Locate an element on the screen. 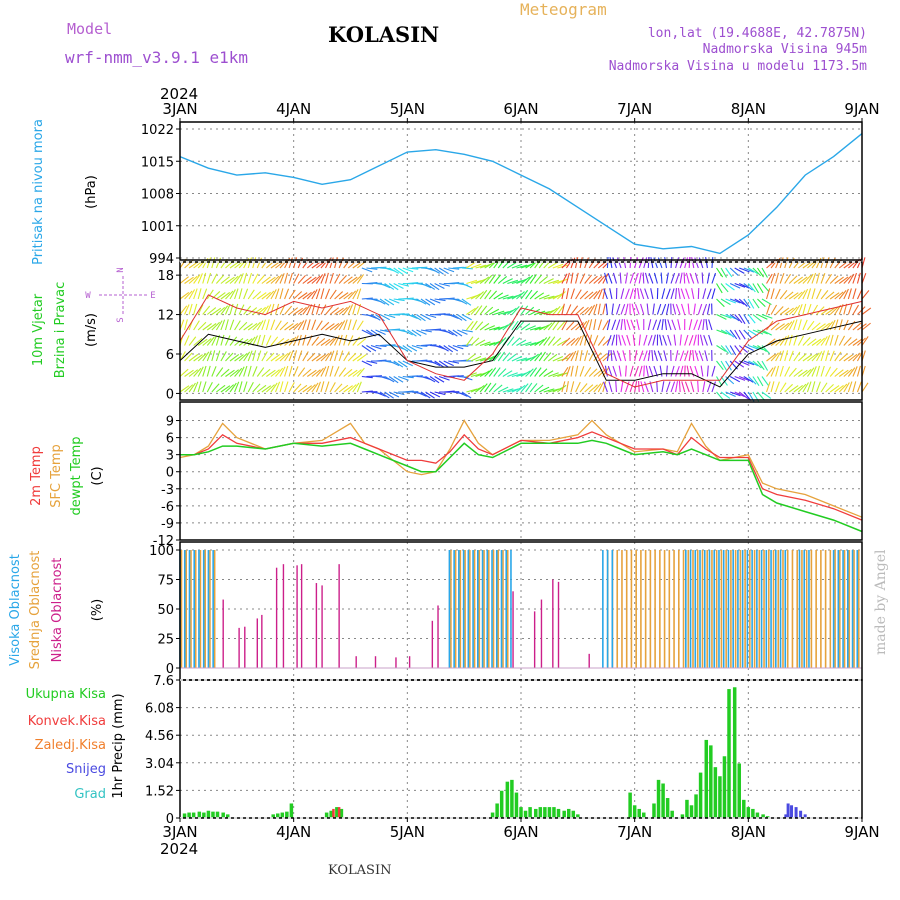  wind-ytick-label: 12 is located at coordinates (165, 316).